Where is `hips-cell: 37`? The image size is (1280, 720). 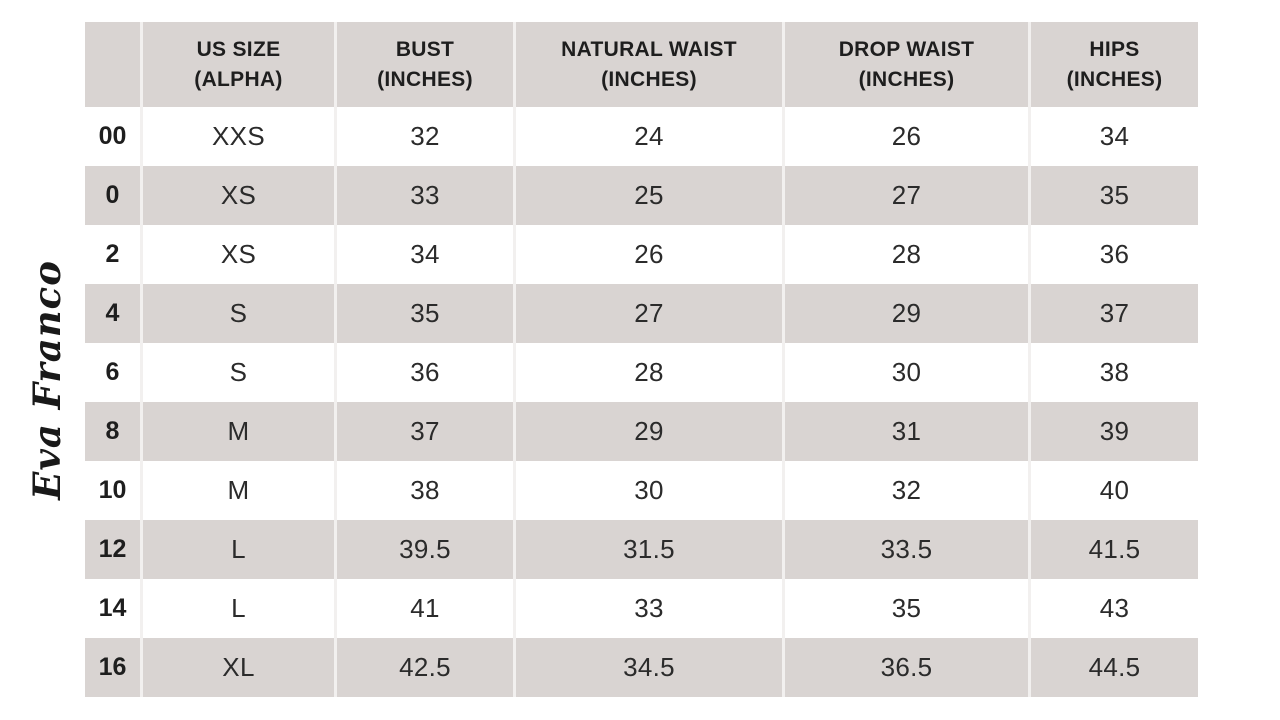
hips-cell: 37 is located at coordinates (1114, 313).